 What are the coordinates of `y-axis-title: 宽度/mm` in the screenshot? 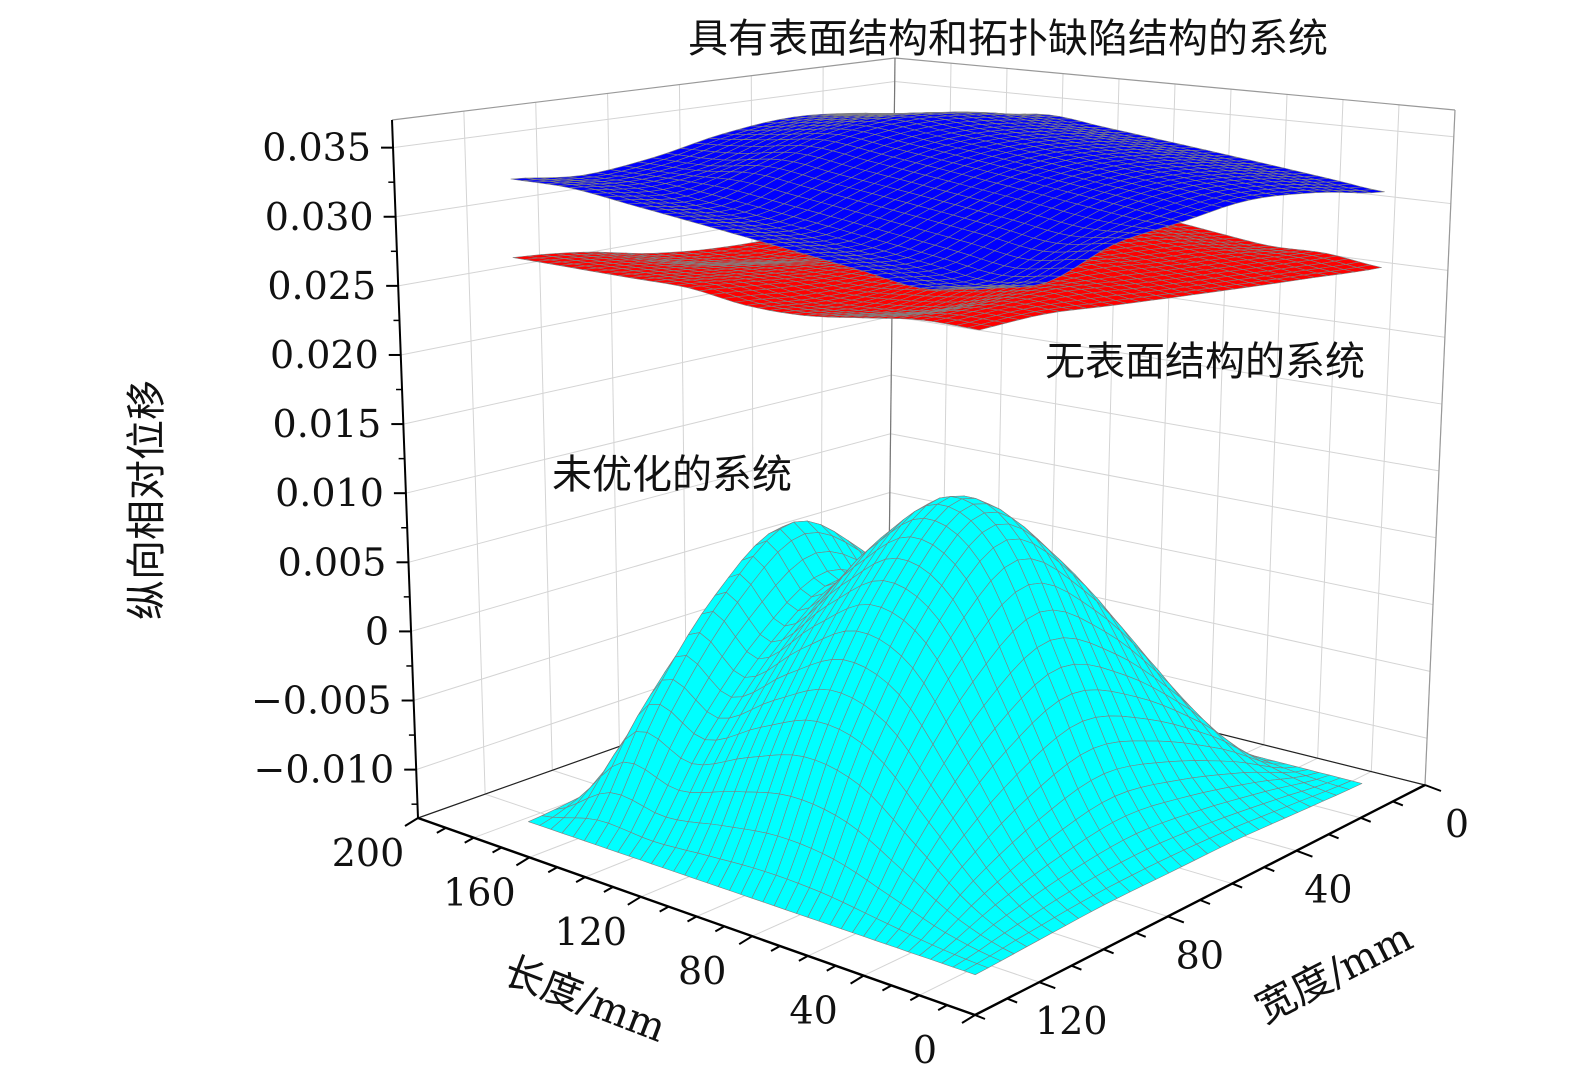 It's located at (1334, 973).